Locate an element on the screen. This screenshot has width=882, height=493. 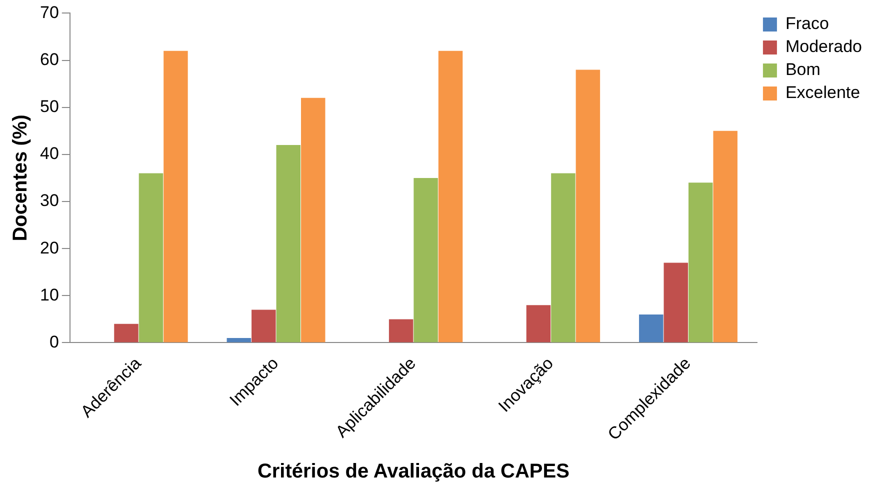
legend-label: Moderado is located at coordinates (823, 46).